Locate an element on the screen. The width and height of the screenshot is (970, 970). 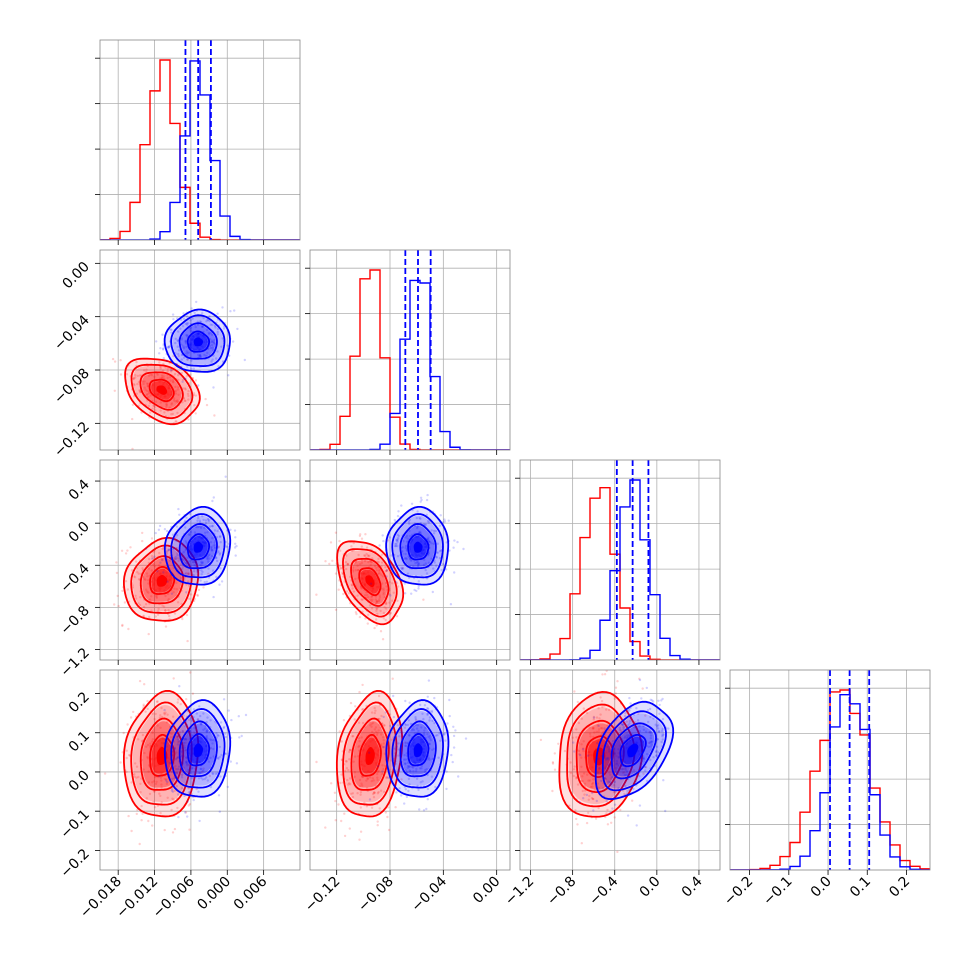
x-tick-label: 0.00 is located at coordinates (486, 890).